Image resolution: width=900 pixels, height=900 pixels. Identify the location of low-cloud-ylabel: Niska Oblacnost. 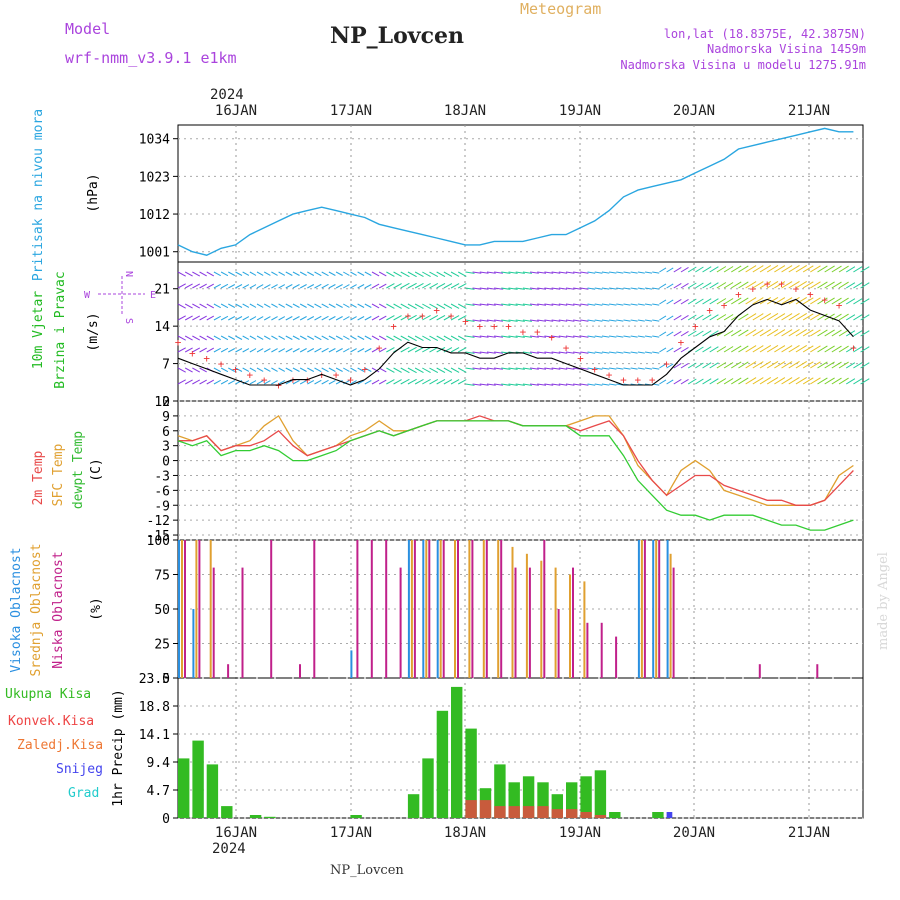
(58, 609).